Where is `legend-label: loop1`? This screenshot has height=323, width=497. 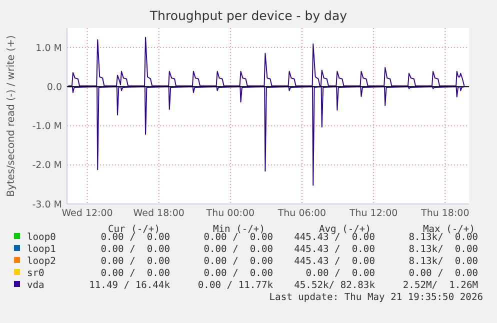 legend-label: loop1 is located at coordinates (41, 249).